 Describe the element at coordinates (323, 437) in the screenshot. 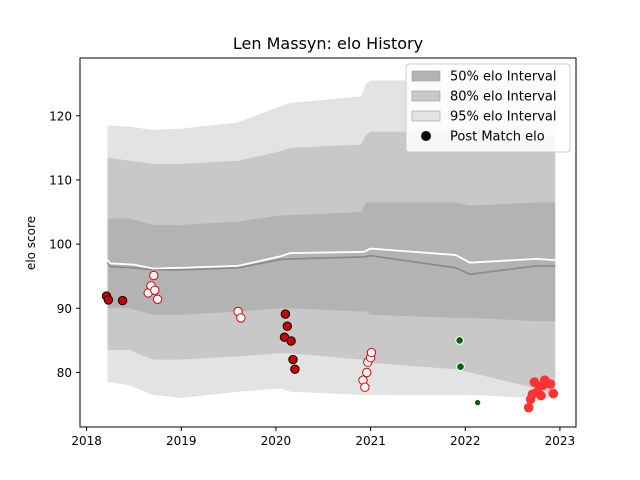

I see `x-axis: 2018 2019 2020 2021 2022 2023` at that location.